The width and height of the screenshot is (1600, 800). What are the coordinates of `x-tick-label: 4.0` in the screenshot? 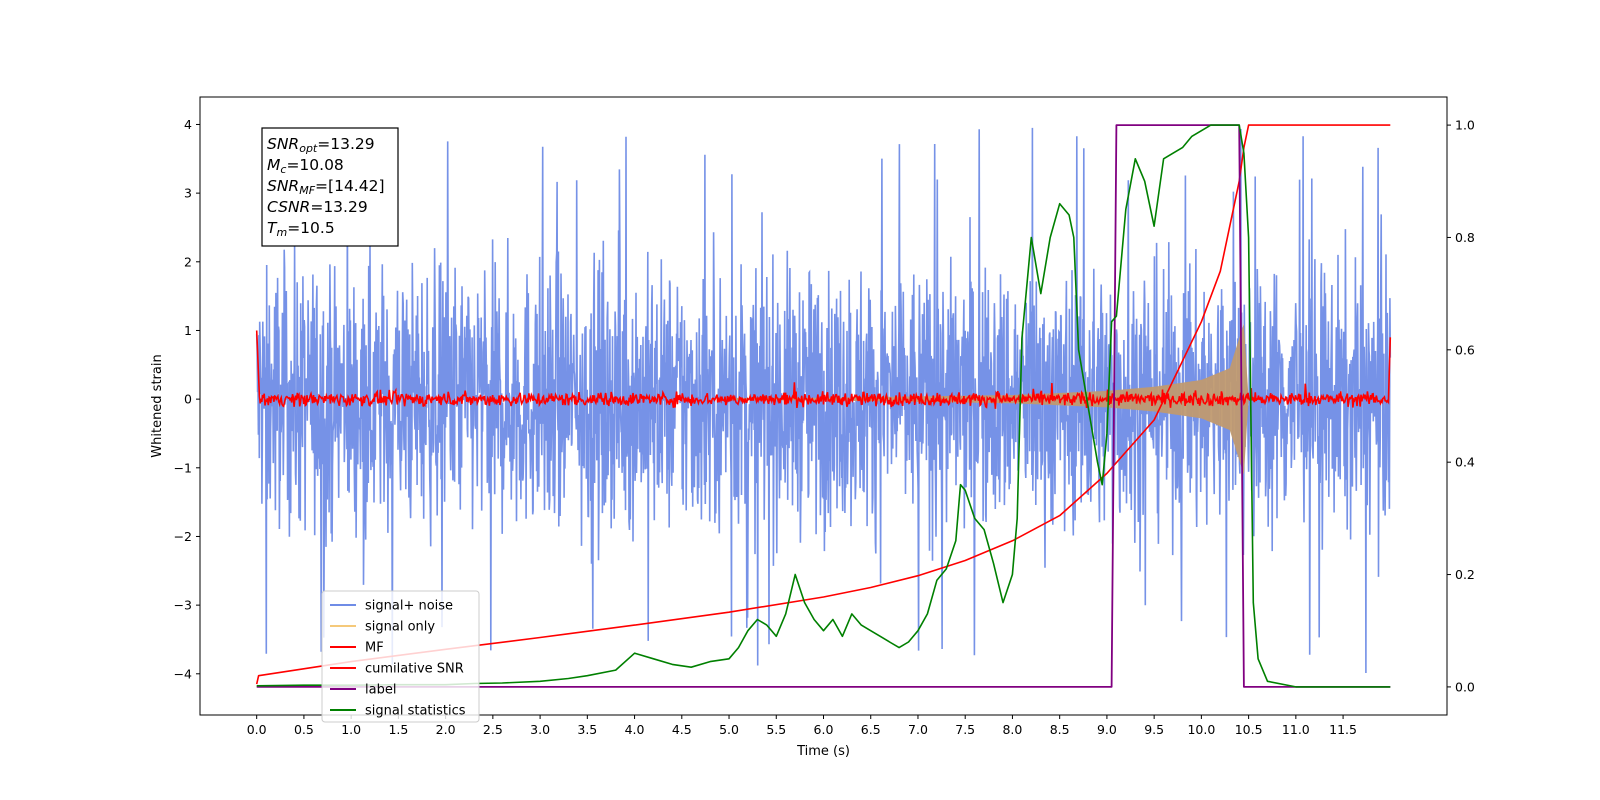 It's located at (635, 729).